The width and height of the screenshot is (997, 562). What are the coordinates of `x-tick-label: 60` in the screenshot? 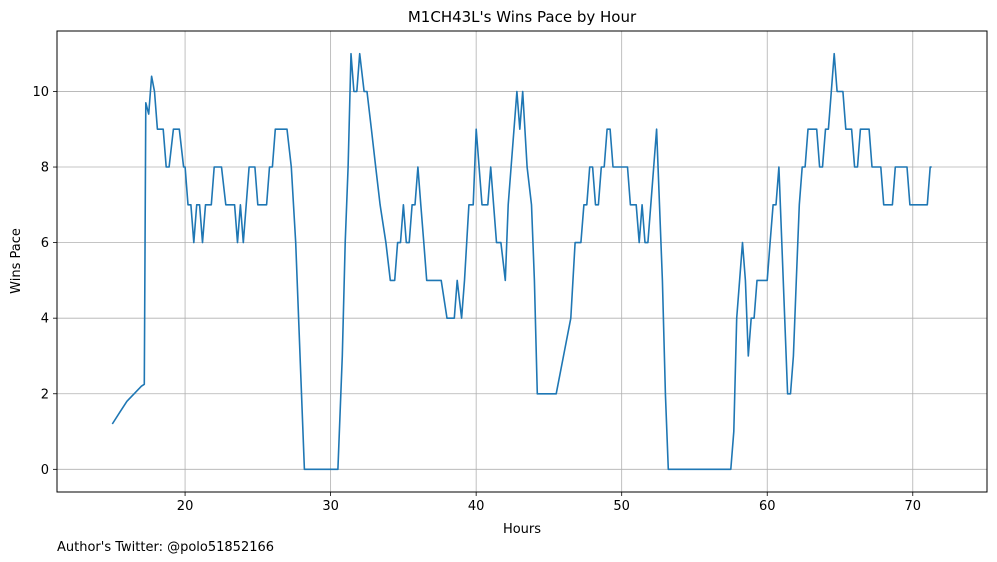 It's located at (767, 506).